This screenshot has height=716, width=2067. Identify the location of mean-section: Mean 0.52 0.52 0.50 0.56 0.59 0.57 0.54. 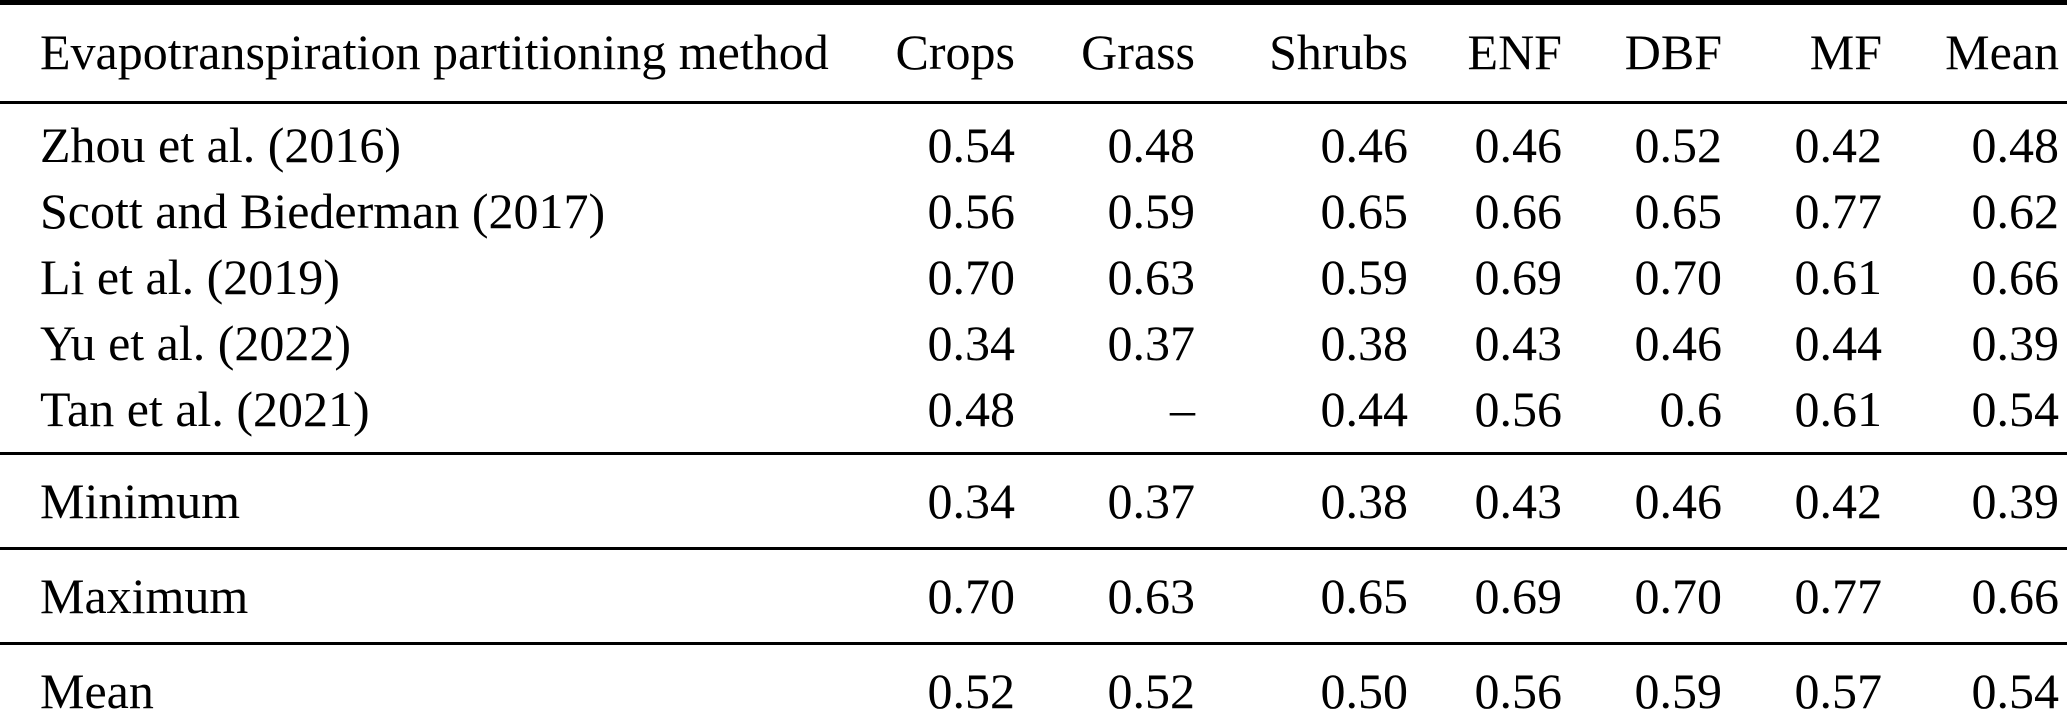
(1033, 679).